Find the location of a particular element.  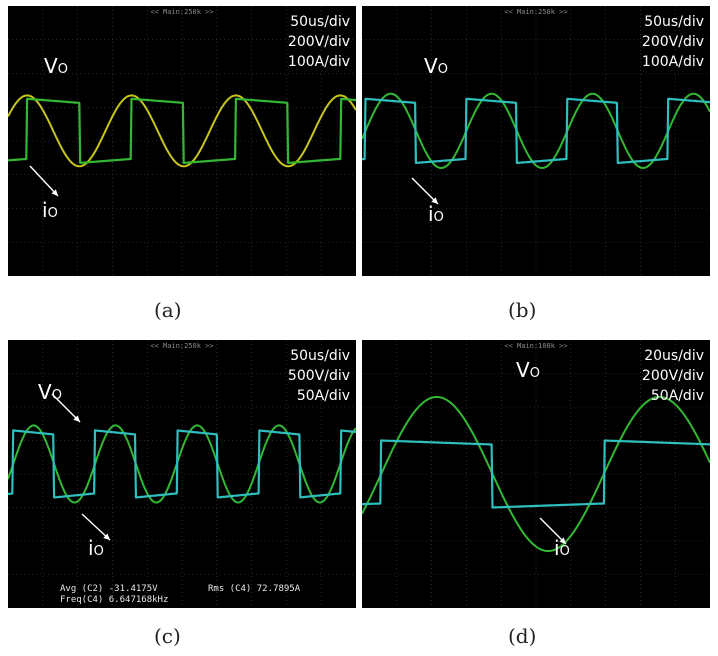

time-scale-a: 50us/div is located at coordinates (320, 22).